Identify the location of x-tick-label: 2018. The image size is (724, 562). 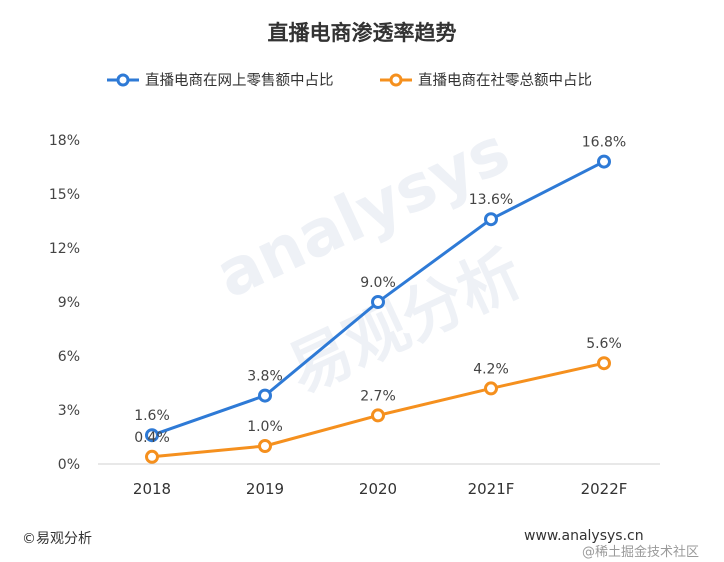
(152, 489).